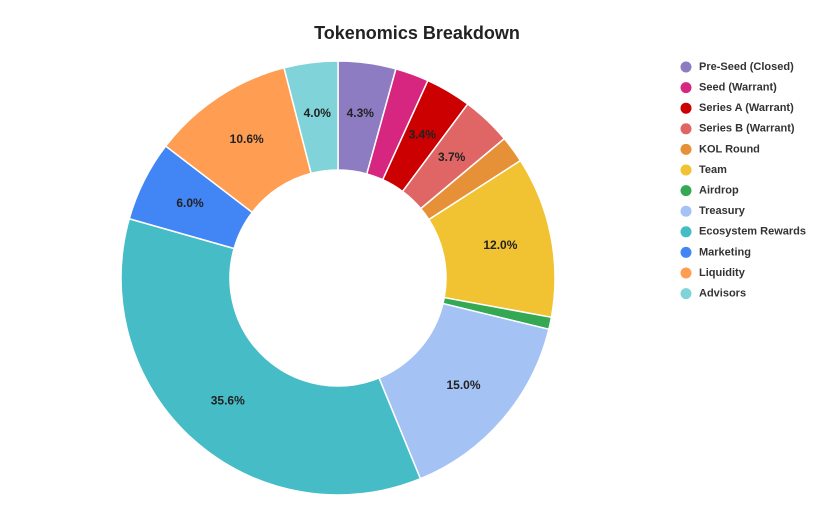 This screenshot has height=518, width=834. I want to click on slice-label: 35.6%, so click(228, 401).